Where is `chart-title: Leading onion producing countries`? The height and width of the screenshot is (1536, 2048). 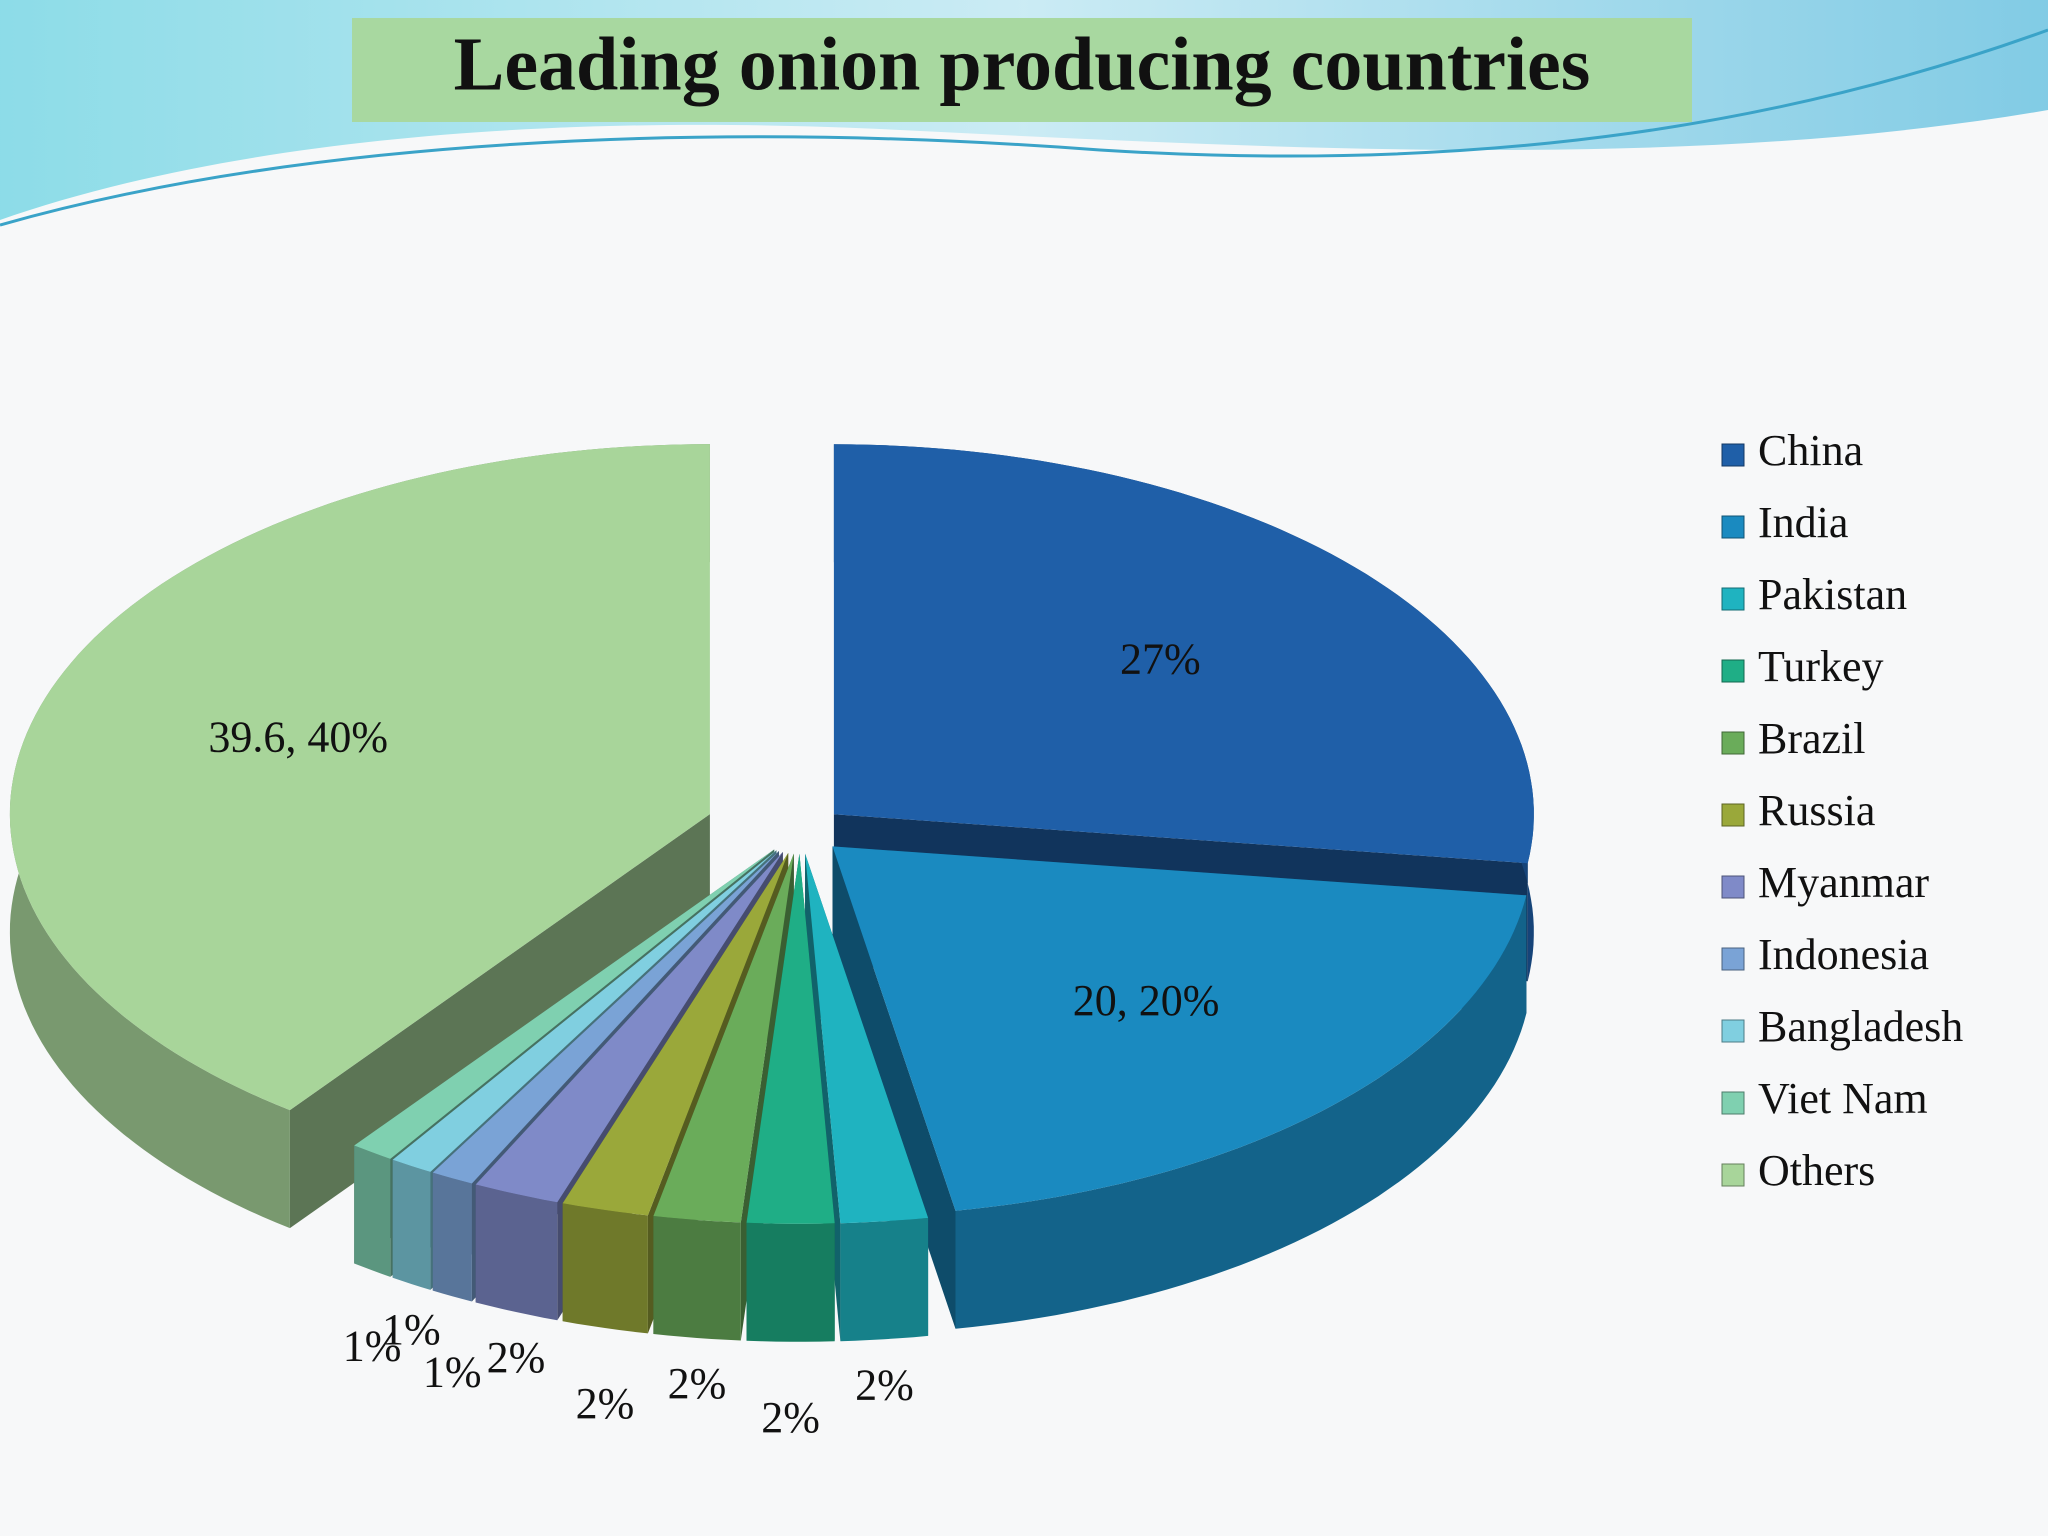
chart-title: Leading onion producing countries is located at coordinates (1022, 64).